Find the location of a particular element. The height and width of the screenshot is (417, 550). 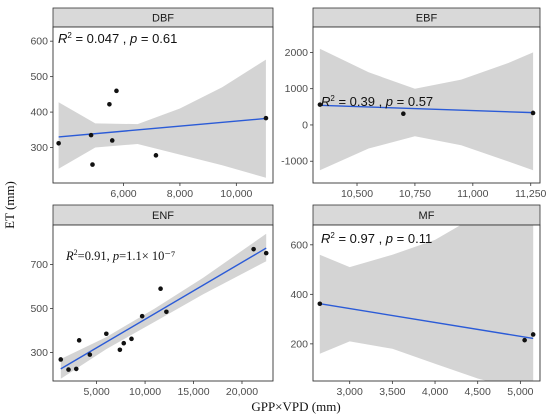

y-tick-label-dbf-1: 300 is located at coordinates (39, 148).